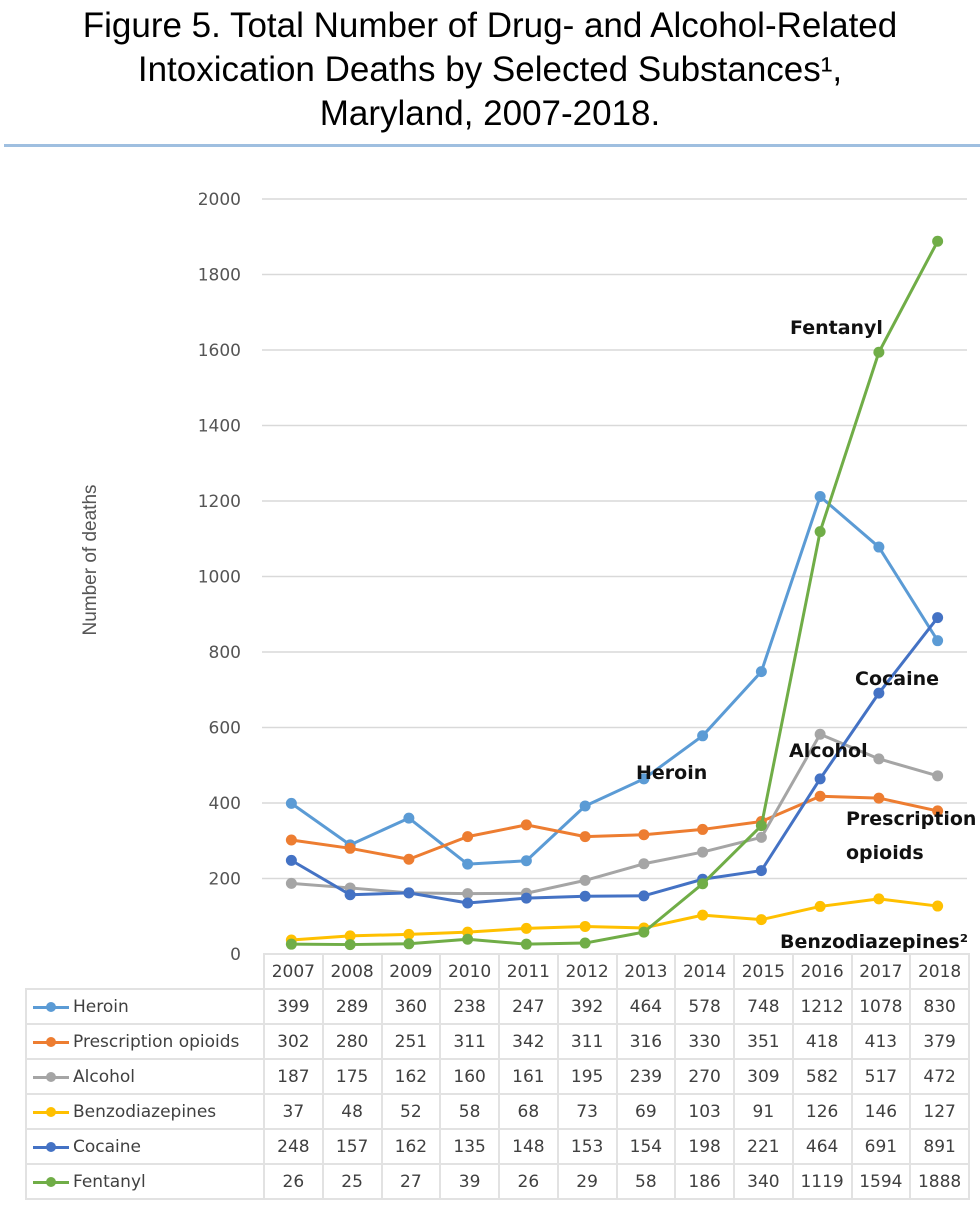 The height and width of the screenshot is (1209, 980). I want to click on data-label: 146, so click(881, 1111).